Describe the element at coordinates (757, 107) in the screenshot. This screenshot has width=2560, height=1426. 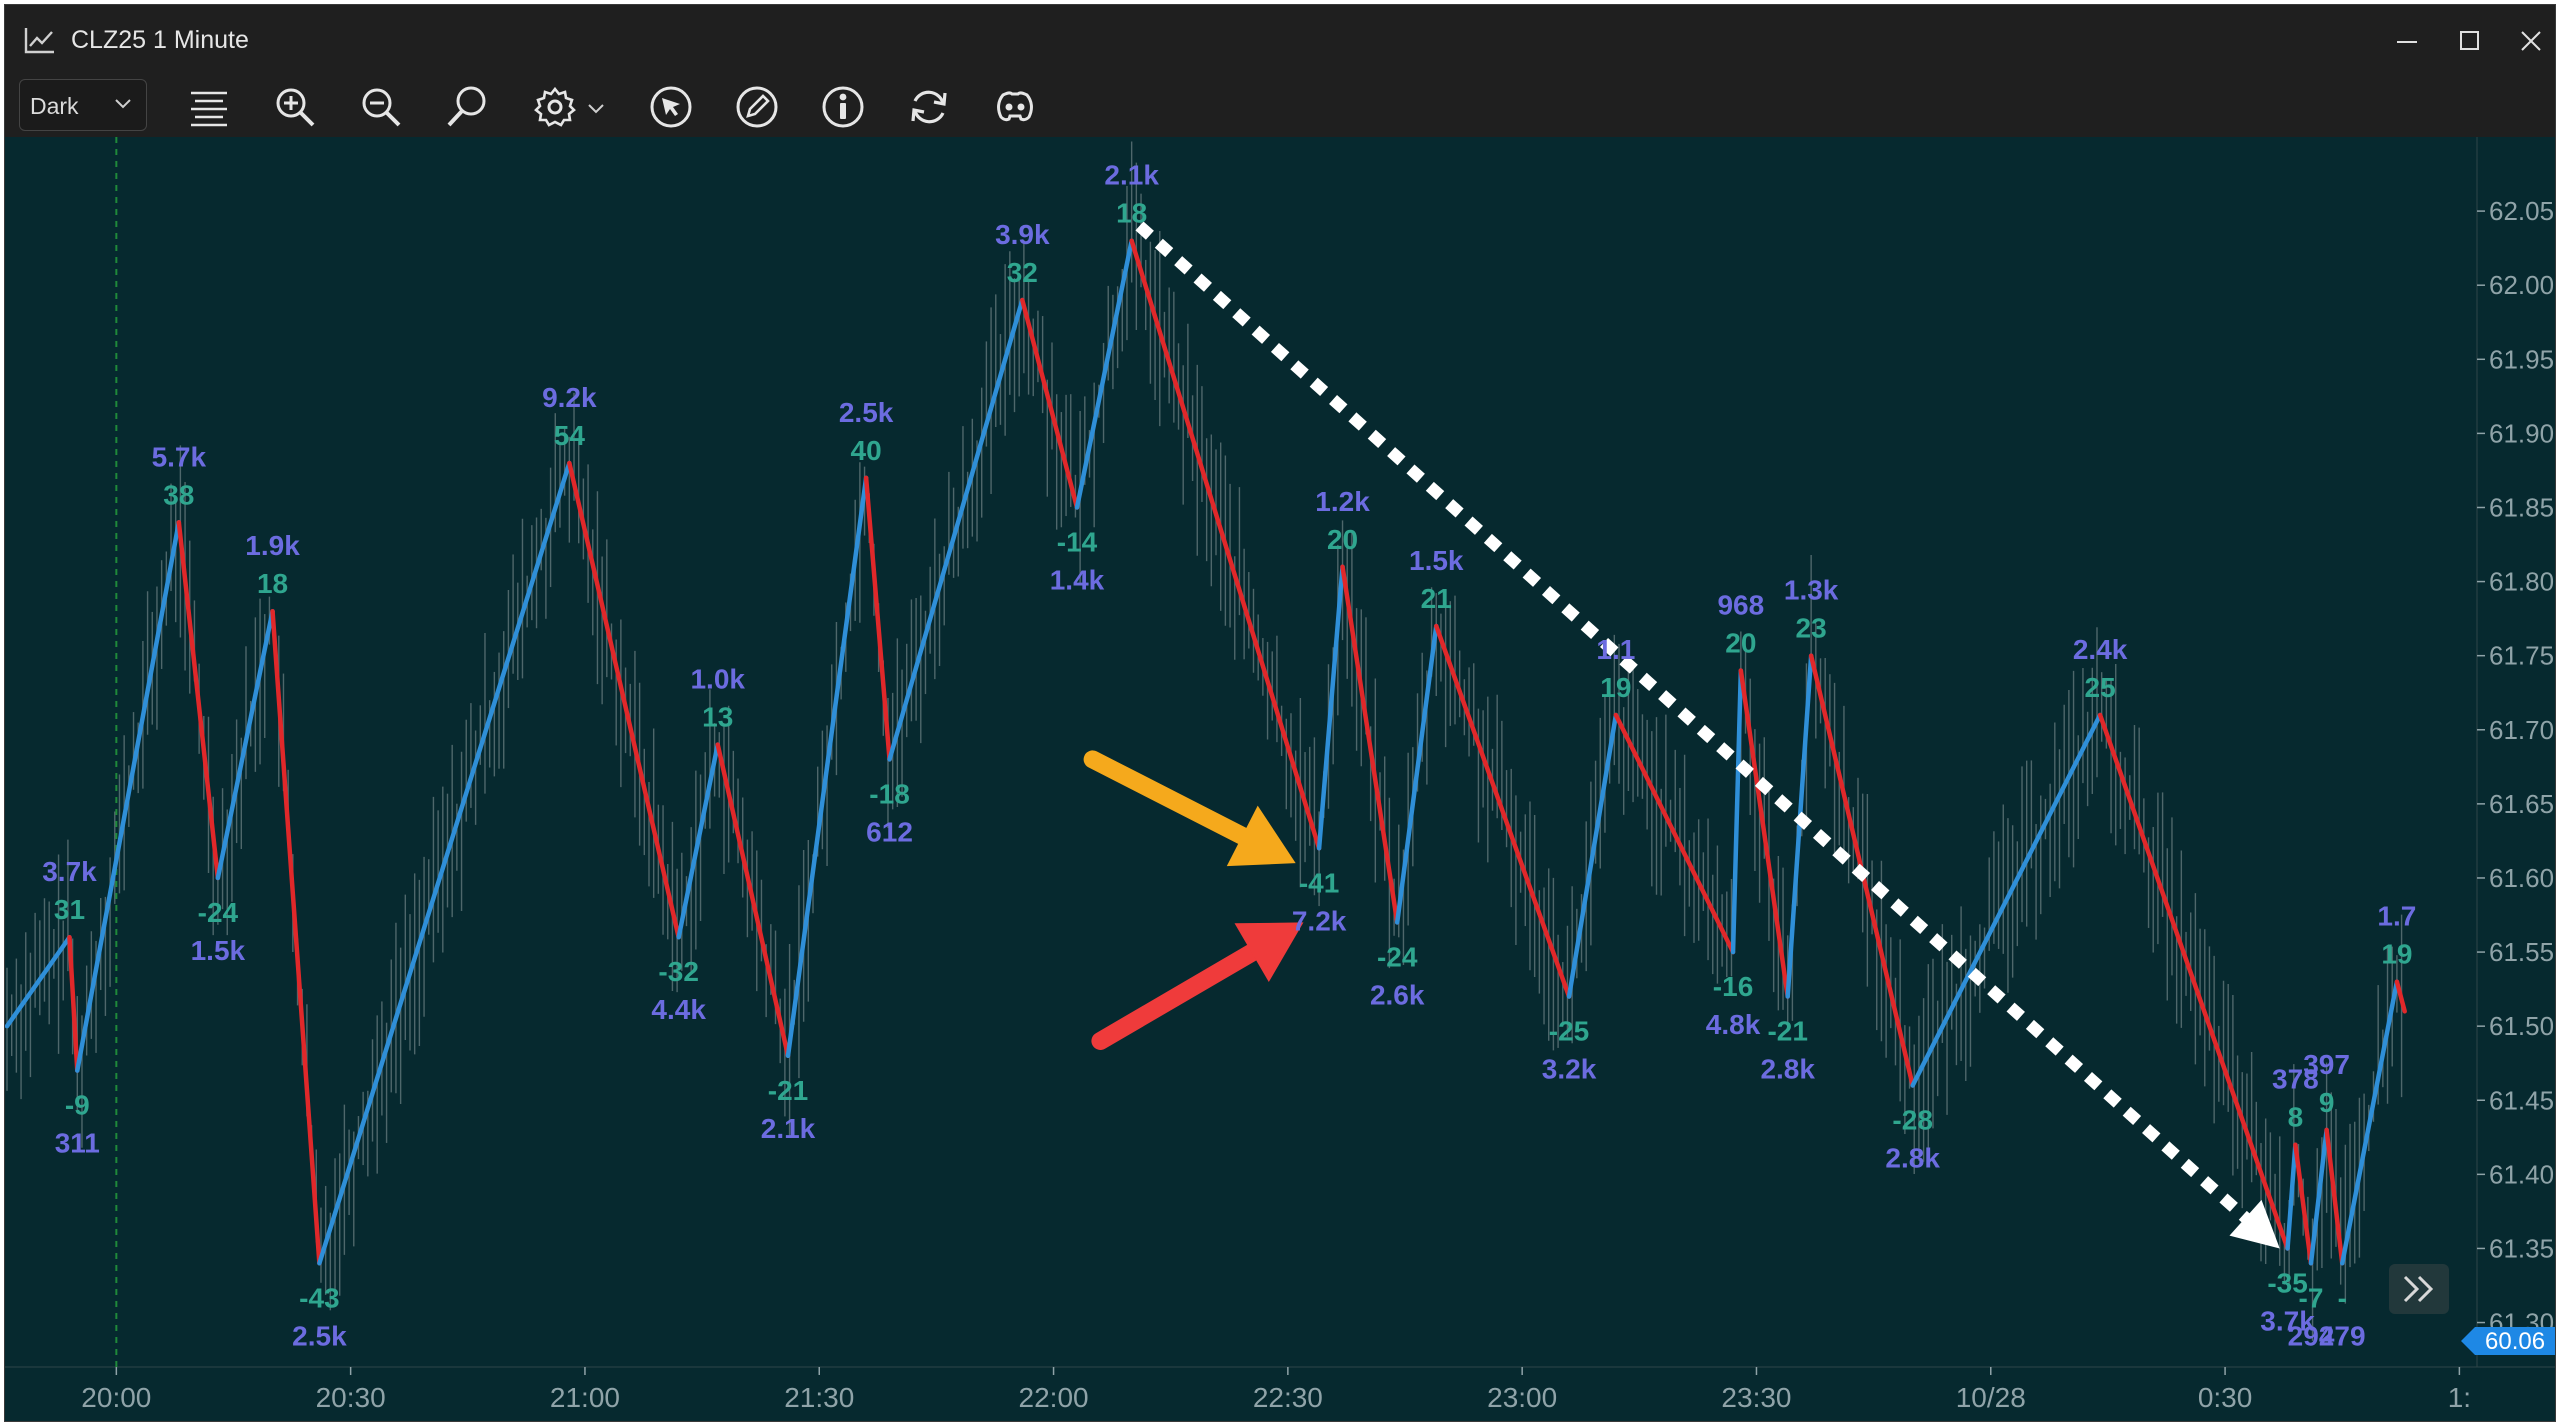
I see `pen-icon` at that location.